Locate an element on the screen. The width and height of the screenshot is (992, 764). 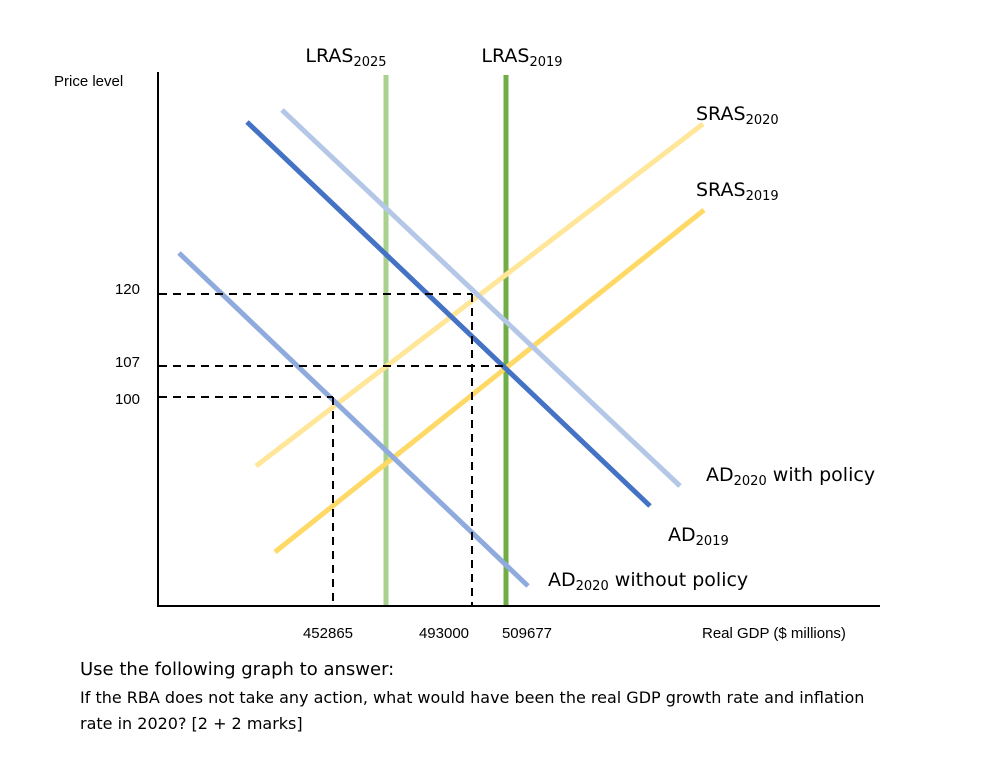
y-axis-label: Price level is located at coordinates (88, 81).